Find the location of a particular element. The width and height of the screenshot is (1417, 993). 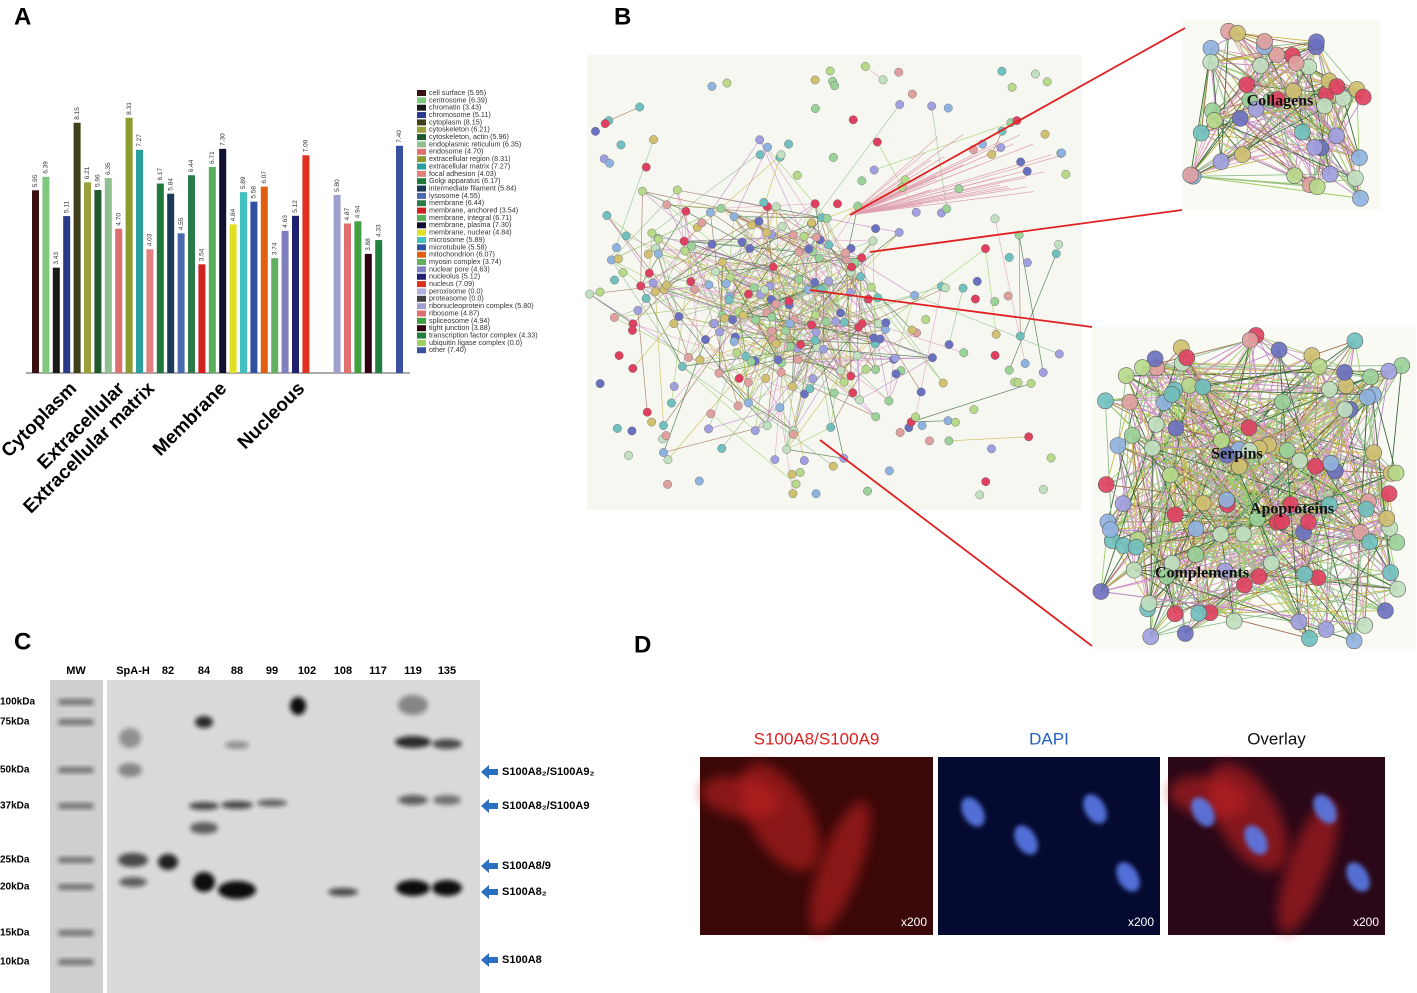

legend-label: chromatin (3.43) is located at coordinates (455, 107).